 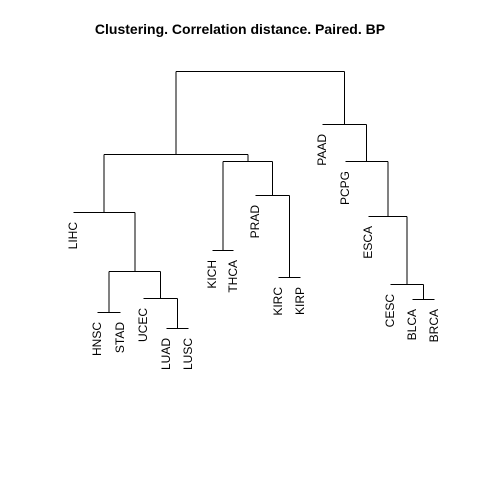 What do you see at coordinates (300, 301) in the screenshot?
I see `leaf-label-kirp: KIRP` at bounding box center [300, 301].